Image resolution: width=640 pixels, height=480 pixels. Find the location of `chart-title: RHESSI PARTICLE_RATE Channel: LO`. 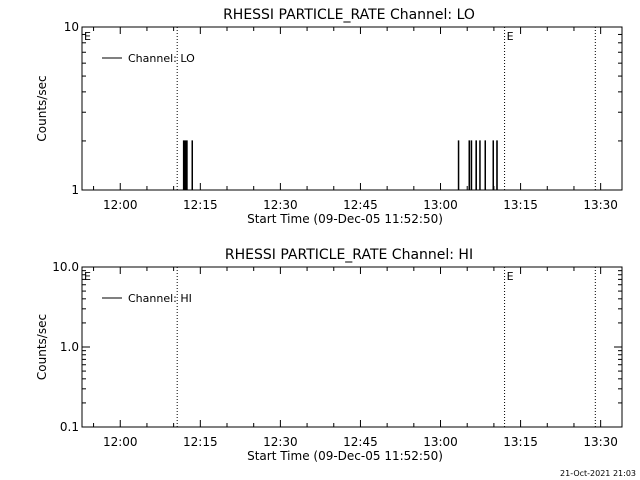

chart-title: RHESSI PARTICLE_RATE Channel: LO is located at coordinates (349, 15).